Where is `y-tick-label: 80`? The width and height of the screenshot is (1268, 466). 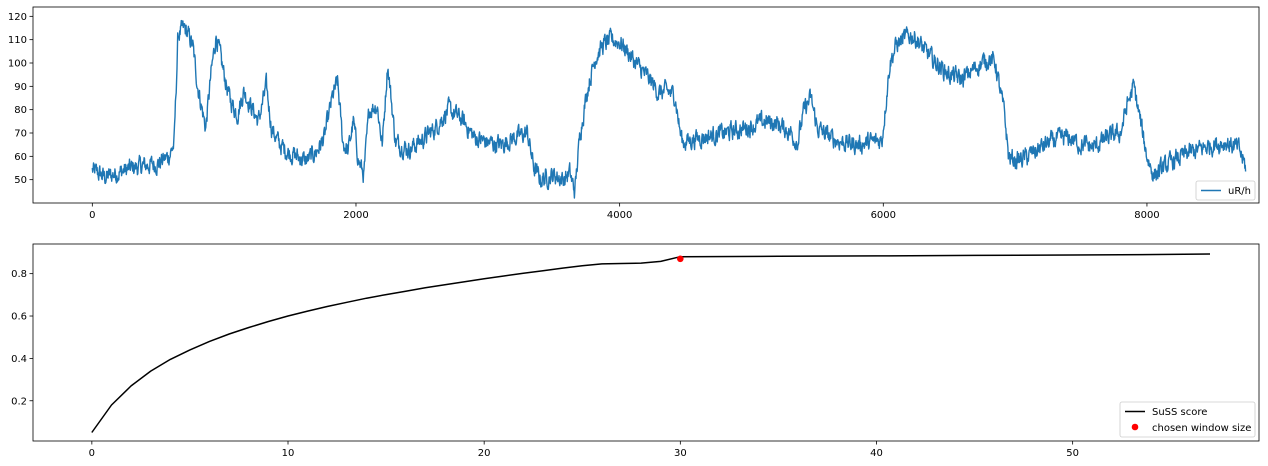
y-tick-label: 80 is located at coordinates (20, 110).